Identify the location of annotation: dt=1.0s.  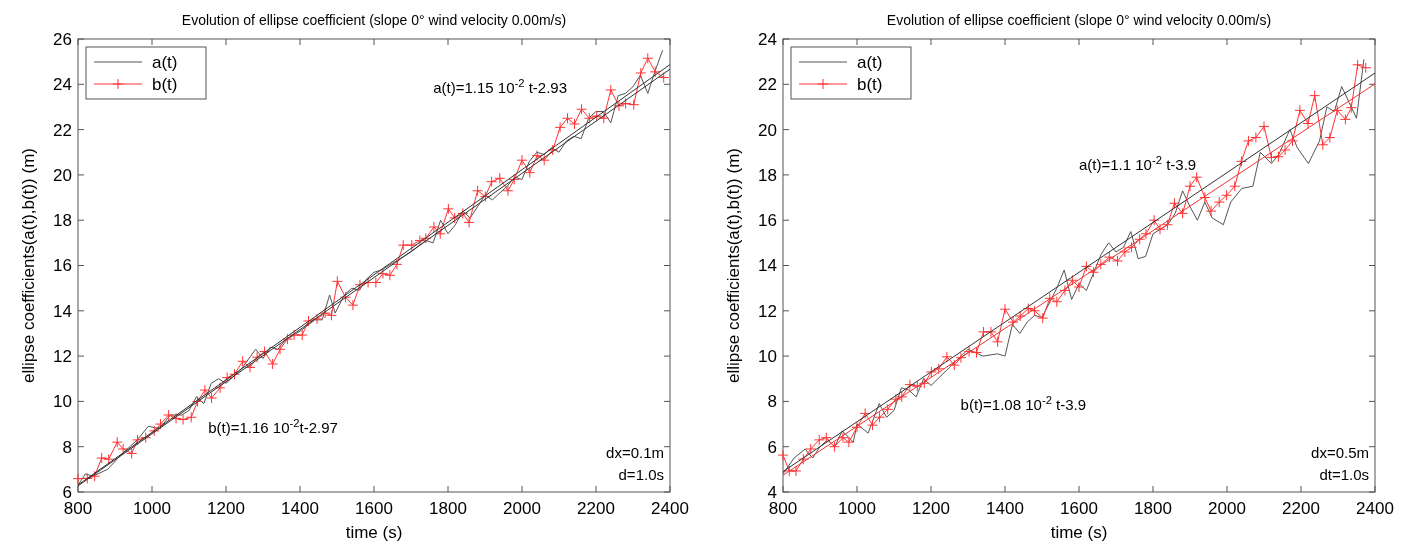
(1344, 474).